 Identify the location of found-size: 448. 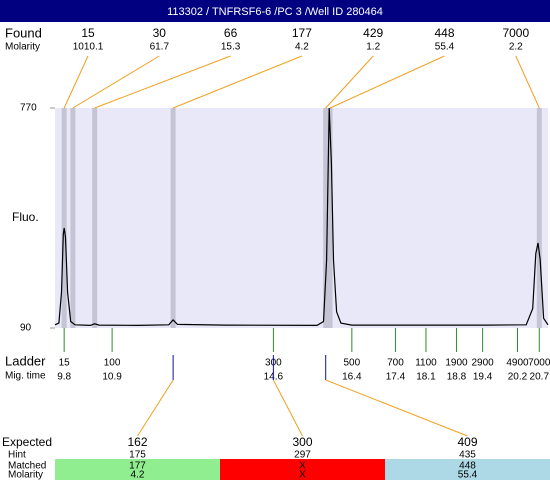
(444, 33).